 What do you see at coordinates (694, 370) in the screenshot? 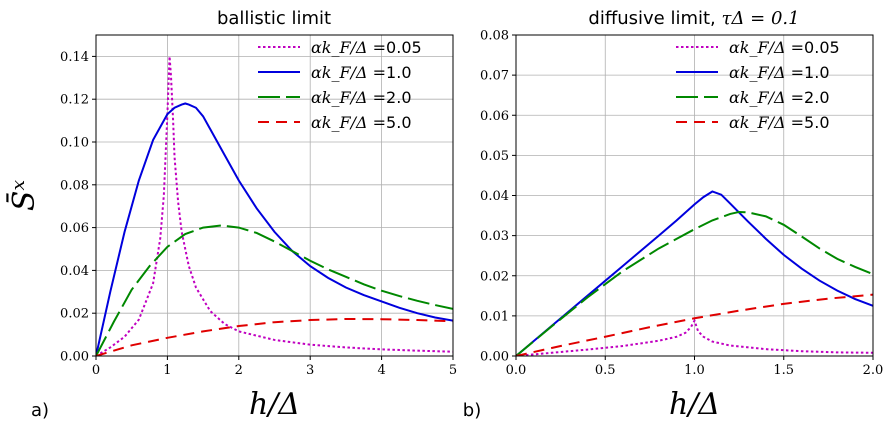
I see `x-tick-label: 1.0` at bounding box center [694, 370].